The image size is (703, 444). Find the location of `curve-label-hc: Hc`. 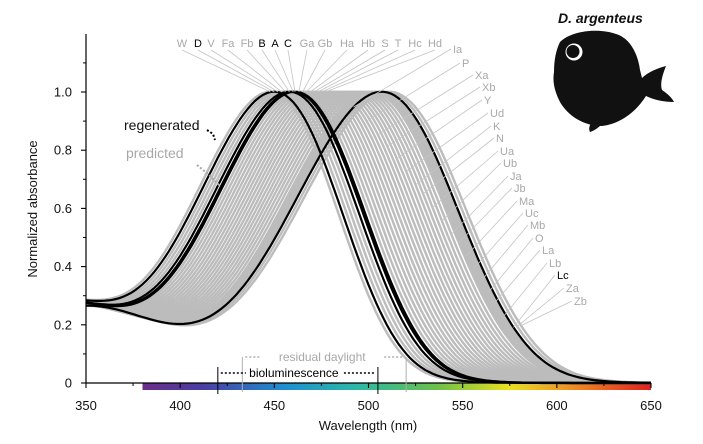

curve-label-hc: Hc is located at coordinates (415, 44).